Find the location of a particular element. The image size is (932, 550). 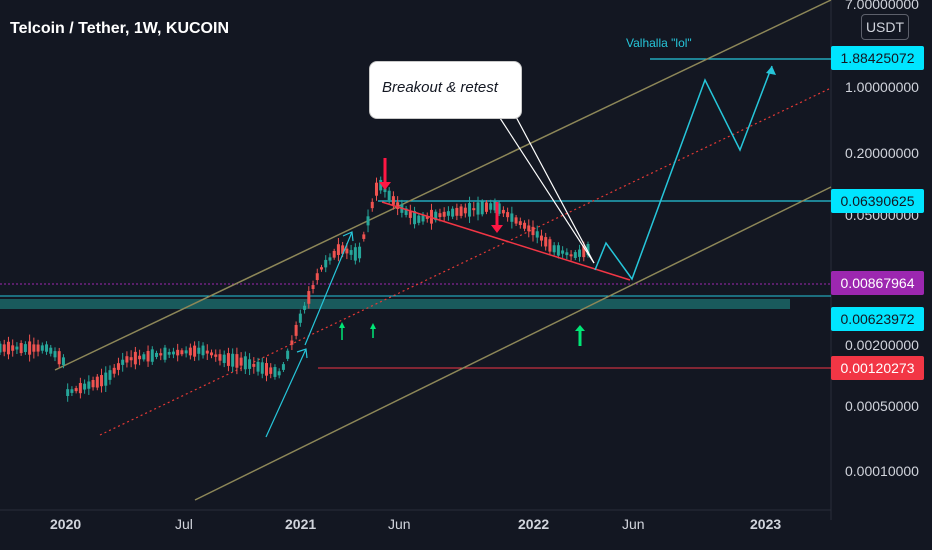

rally-arrow-2-head is located at coordinates (348, 236).